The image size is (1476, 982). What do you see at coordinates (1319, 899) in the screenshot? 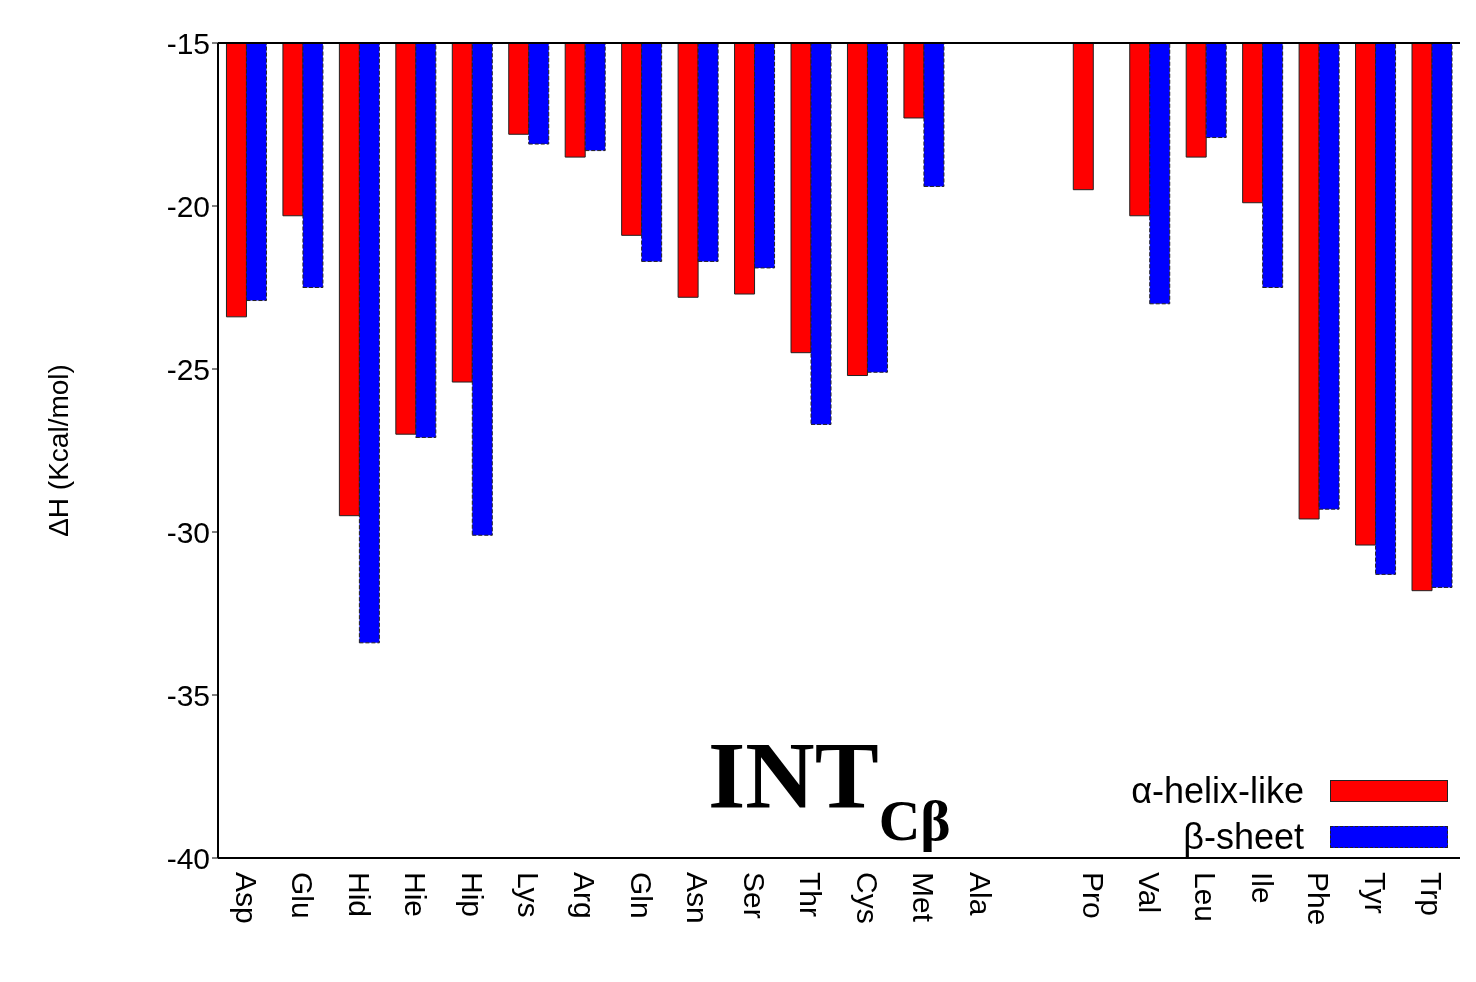
I see `x-tick-label: Phe` at bounding box center [1319, 899].